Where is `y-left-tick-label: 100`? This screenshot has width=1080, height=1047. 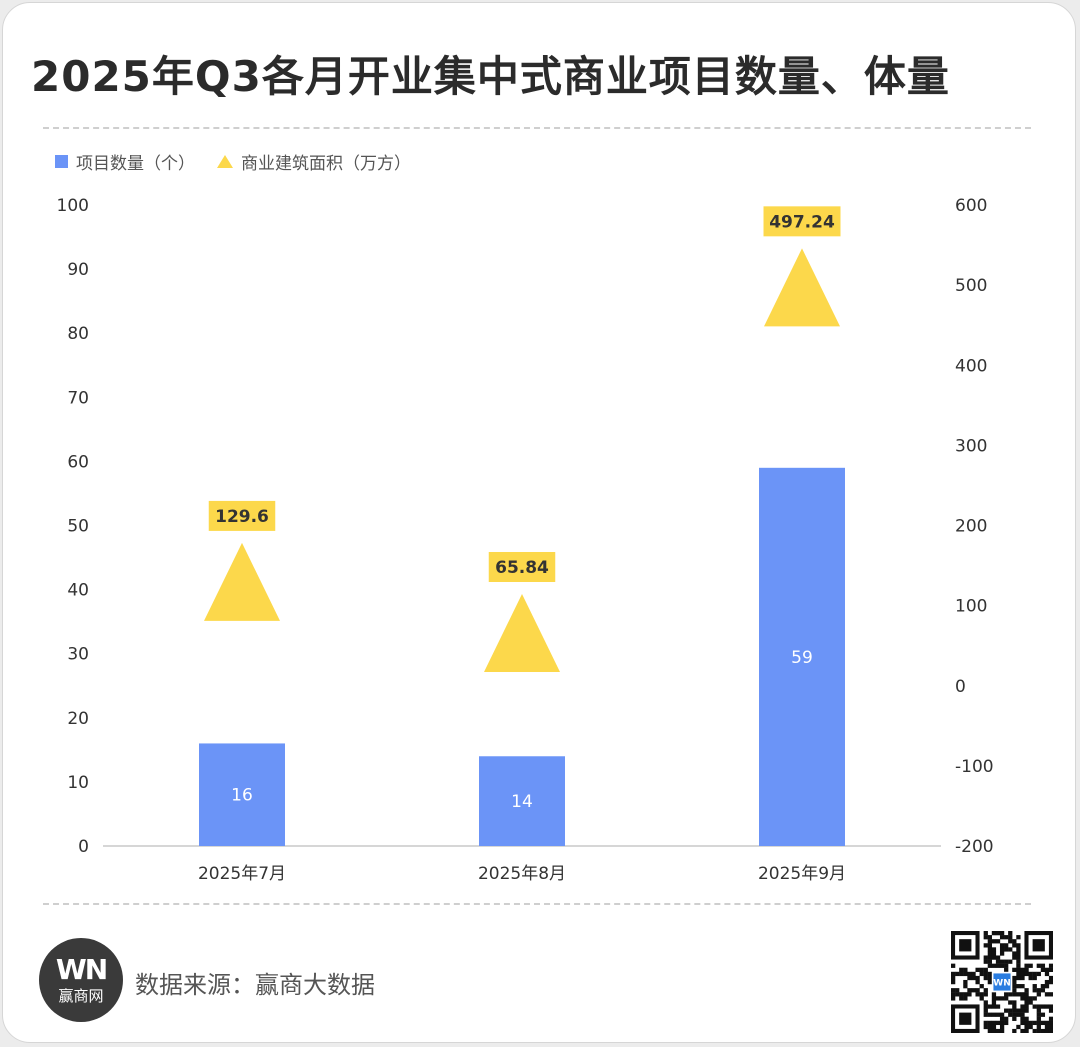
y-left-tick-label: 100 is located at coordinates (73, 206).